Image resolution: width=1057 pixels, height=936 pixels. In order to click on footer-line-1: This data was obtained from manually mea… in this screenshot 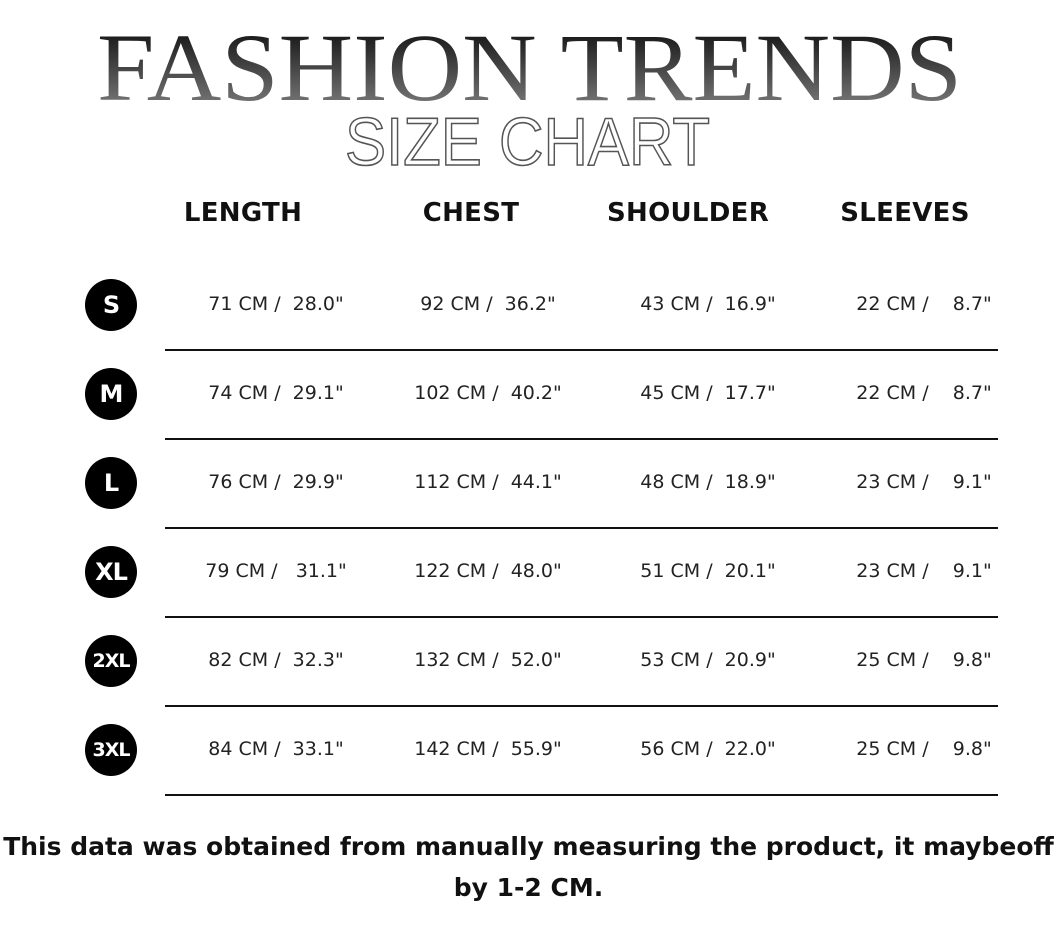, I will do `click(528, 846)`.